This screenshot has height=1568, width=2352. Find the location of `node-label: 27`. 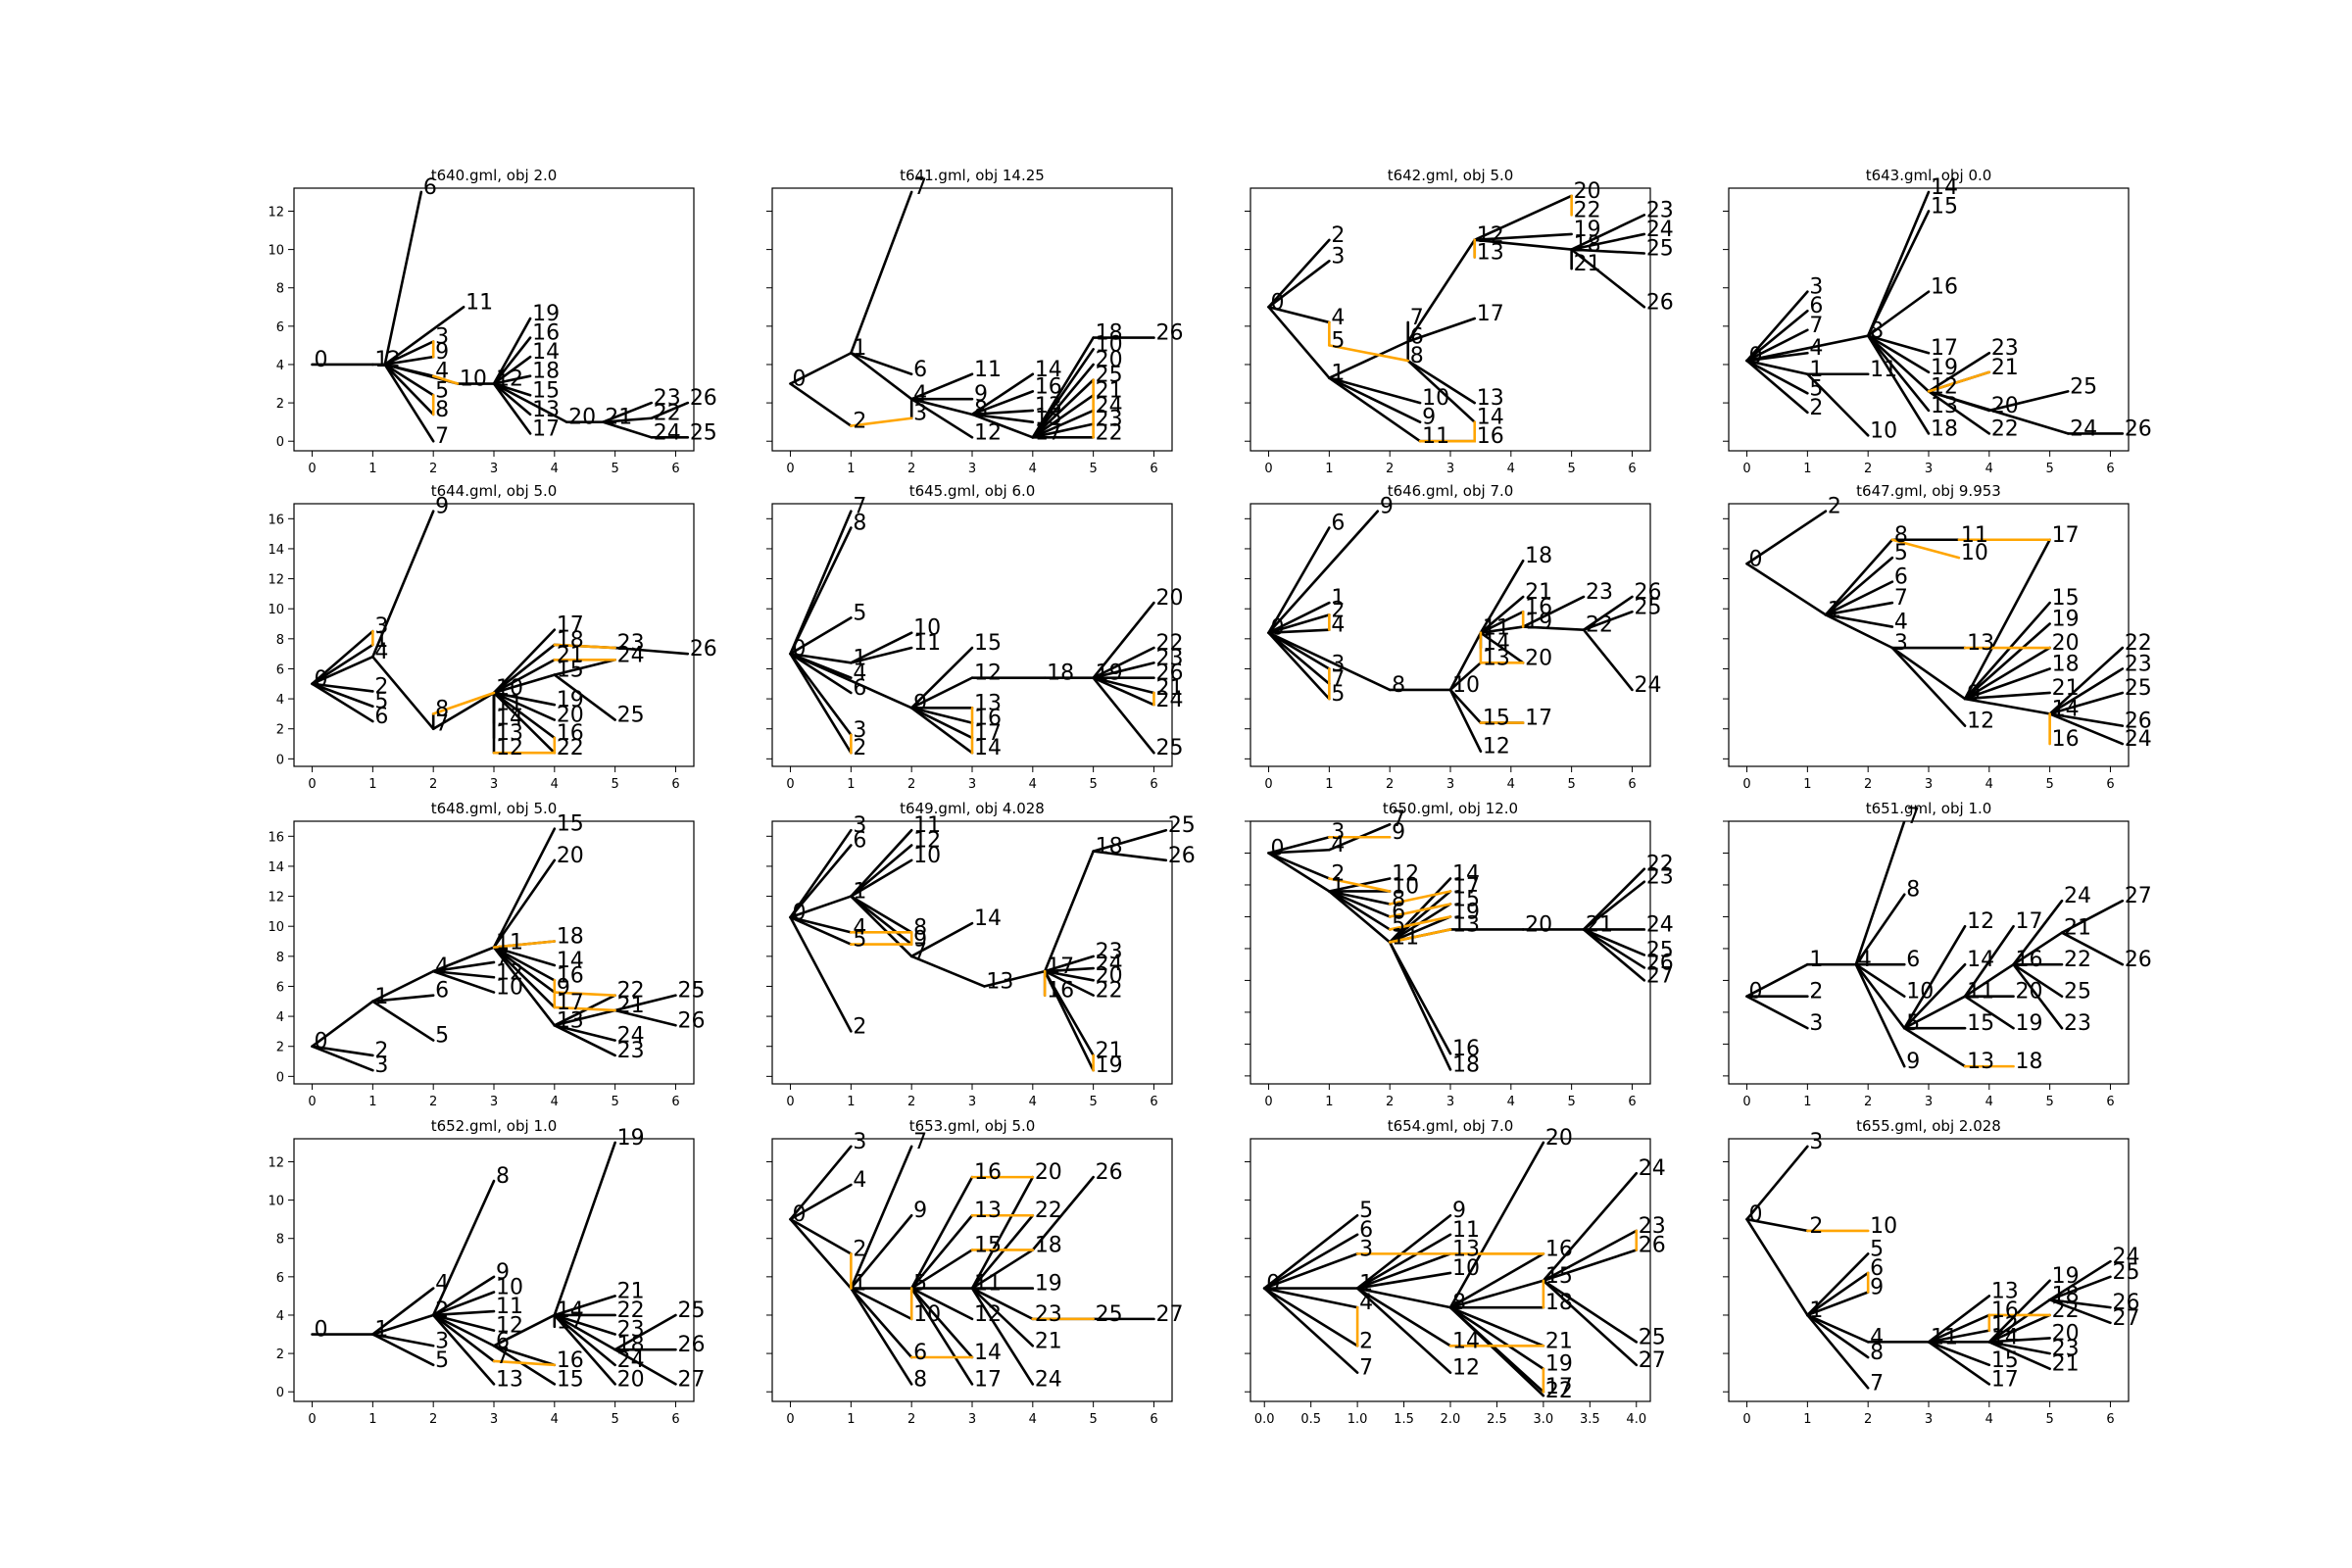

node-label: 27 is located at coordinates (1169, 1314).